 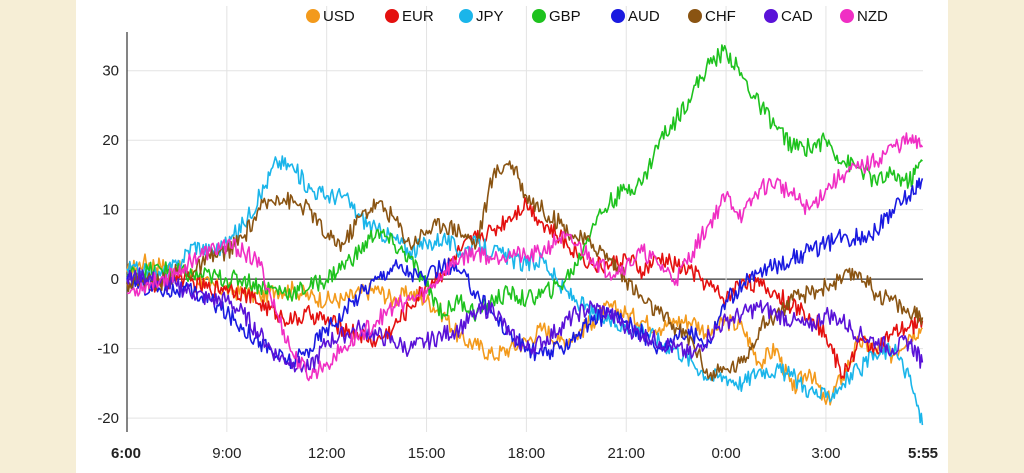 What do you see at coordinates (720, 16) in the screenshot?
I see `legend-label: CHF` at bounding box center [720, 16].